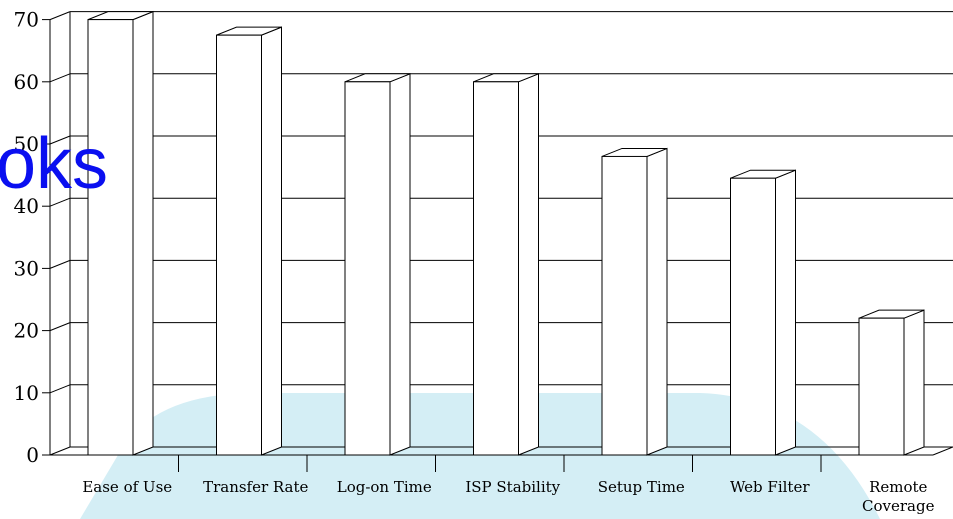  What do you see at coordinates (26, 144) in the screenshot?
I see `y-tick-label: 50` at bounding box center [26, 144].